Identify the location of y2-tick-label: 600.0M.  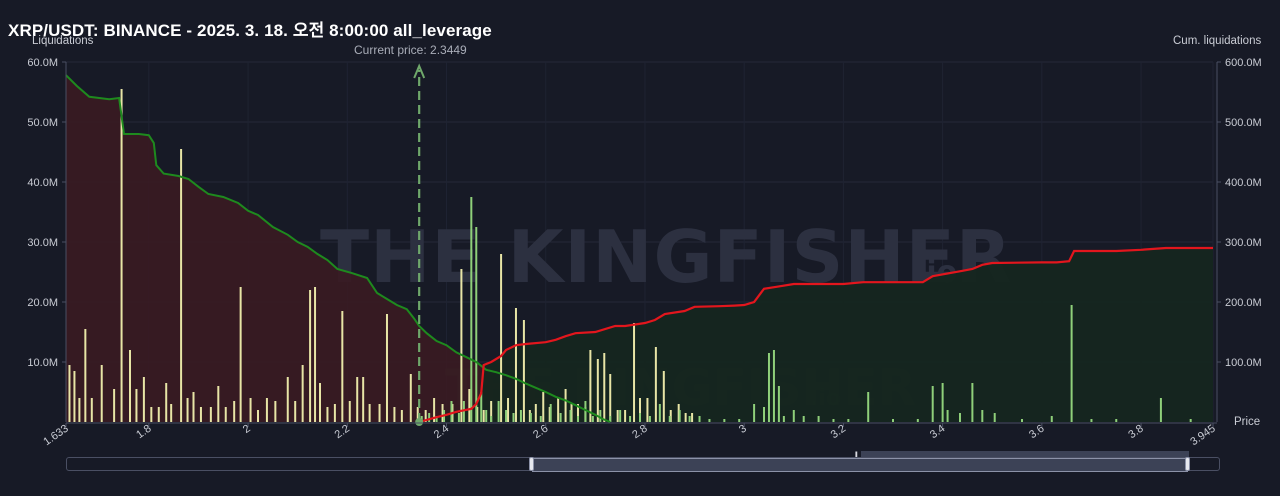
(1243, 63).